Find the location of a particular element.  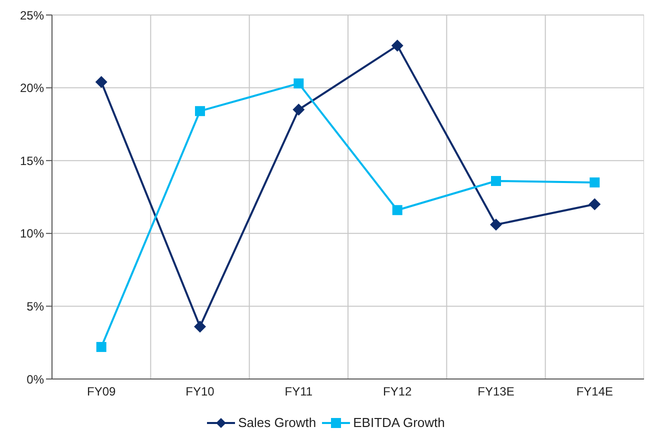

legend-label: EBITDA Growth is located at coordinates (399, 422).